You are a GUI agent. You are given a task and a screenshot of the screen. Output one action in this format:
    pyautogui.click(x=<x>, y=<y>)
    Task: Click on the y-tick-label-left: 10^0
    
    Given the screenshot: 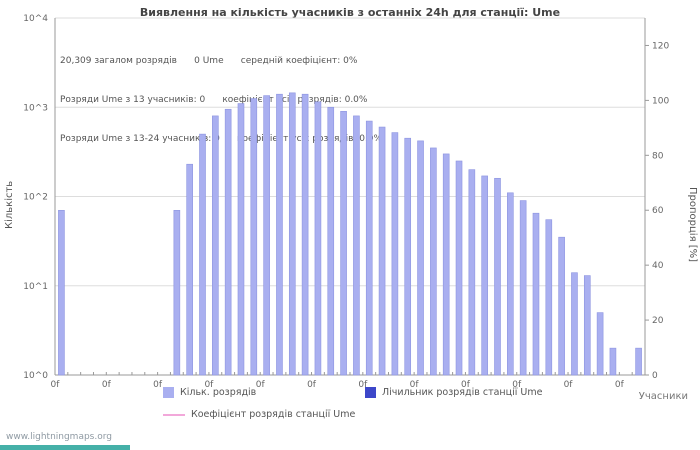 What is the action you would take?
    pyautogui.click(x=35, y=376)
    